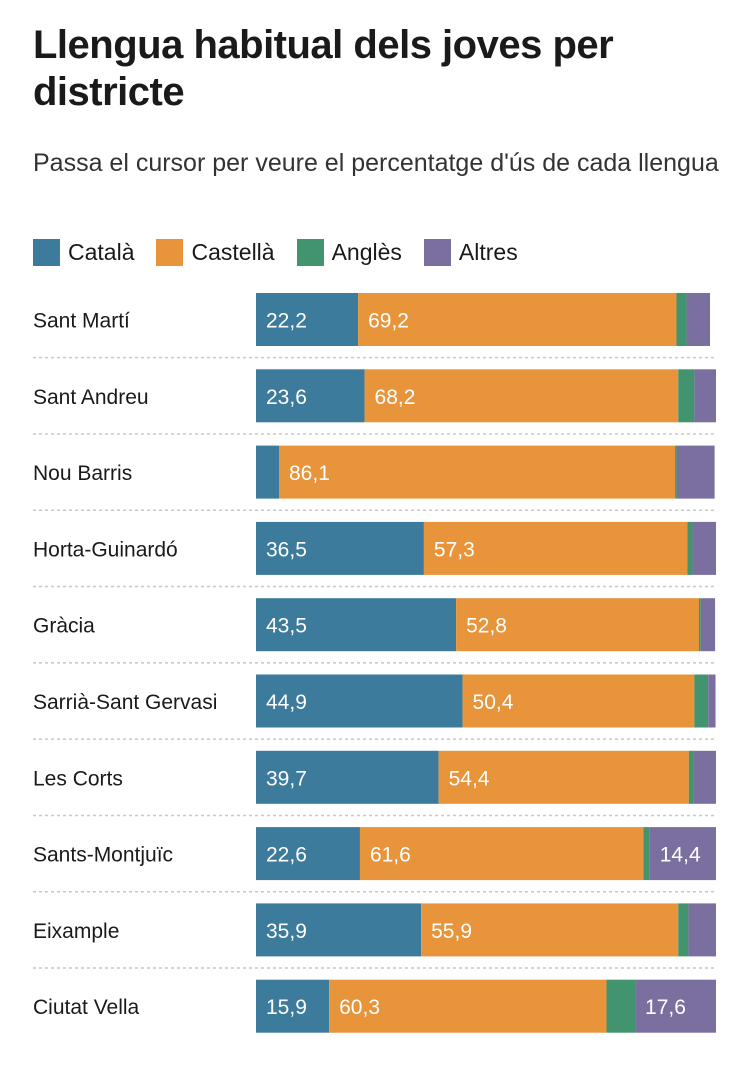  What do you see at coordinates (681, 319) in the screenshot?
I see `bar-angles-sant-marti` at bounding box center [681, 319].